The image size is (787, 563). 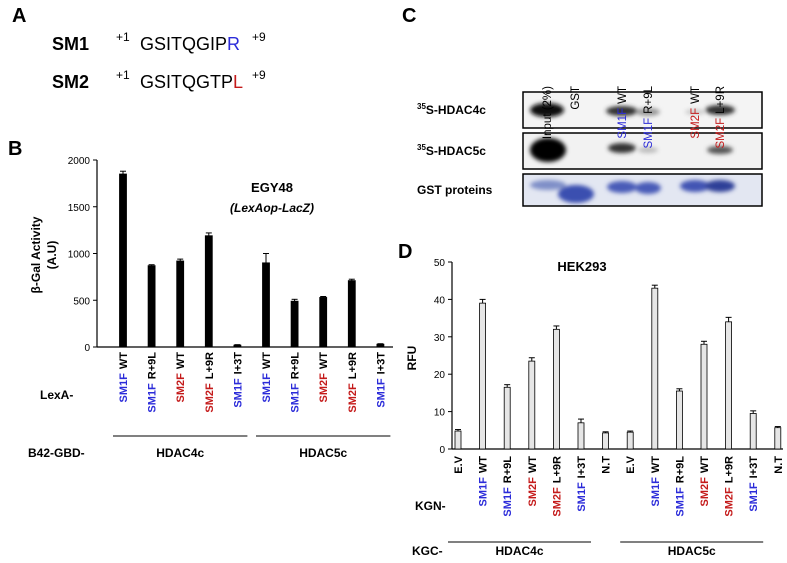 What do you see at coordinates (430, 506) in the screenshot?
I see `row-label: KGN-` at bounding box center [430, 506].